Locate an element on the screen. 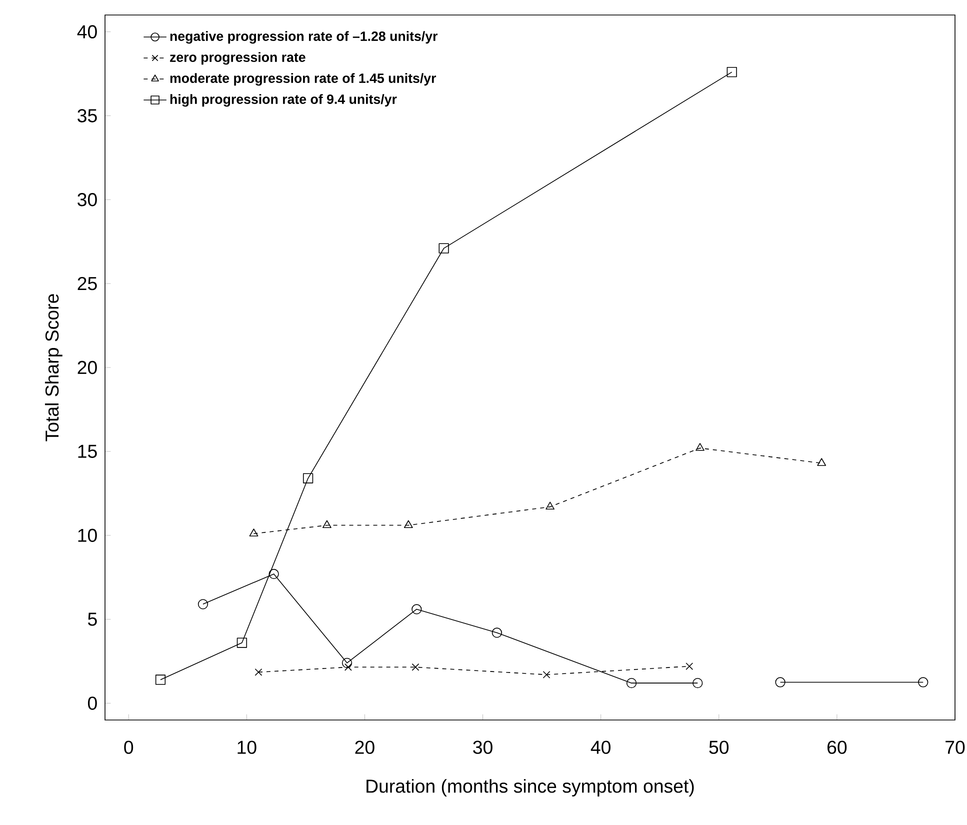 Image resolution: width=967 pixels, height=825 pixels. y-tick-label: 30 is located at coordinates (87, 199).